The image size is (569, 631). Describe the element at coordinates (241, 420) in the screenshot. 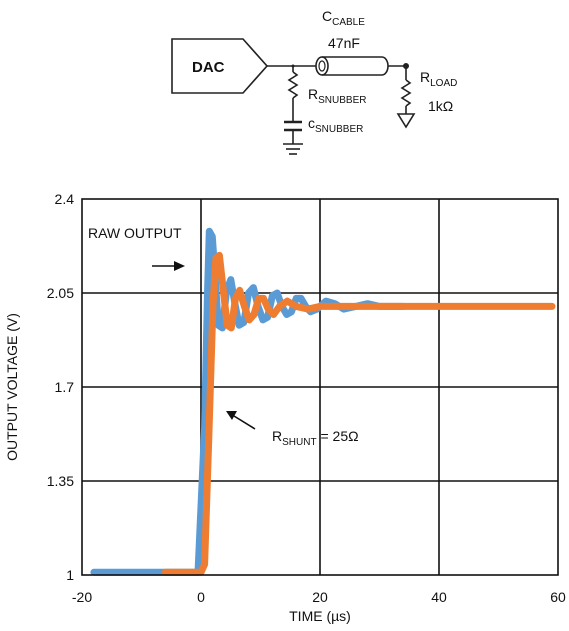

I see `r-shunt-arrow` at that location.